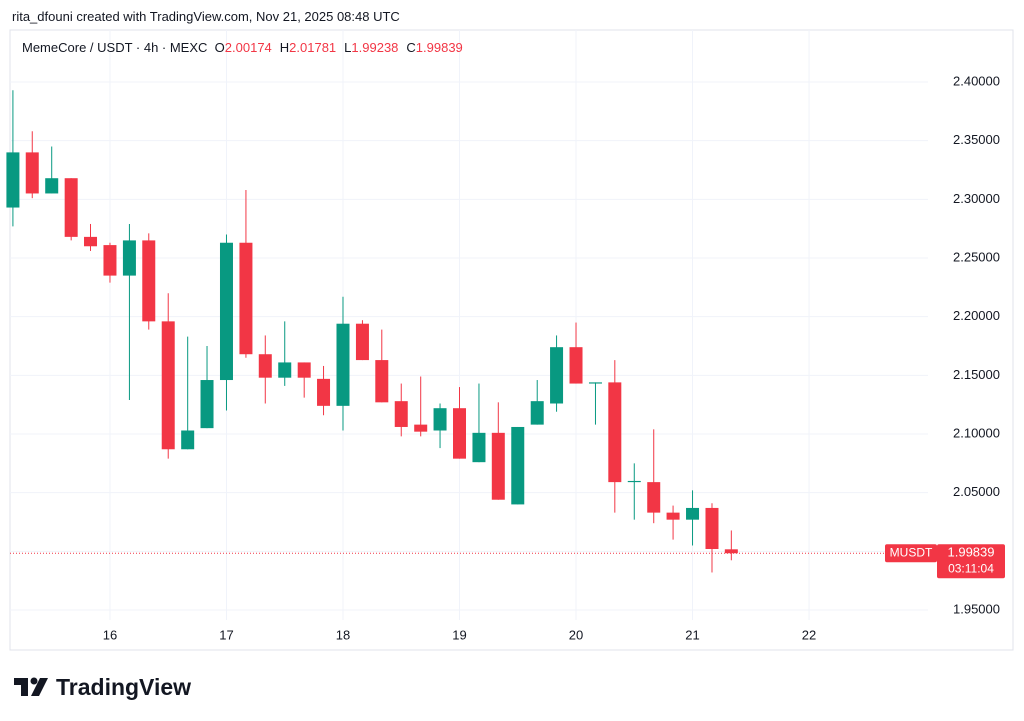  I want to click on ohlc-key: C, so click(411, 47).